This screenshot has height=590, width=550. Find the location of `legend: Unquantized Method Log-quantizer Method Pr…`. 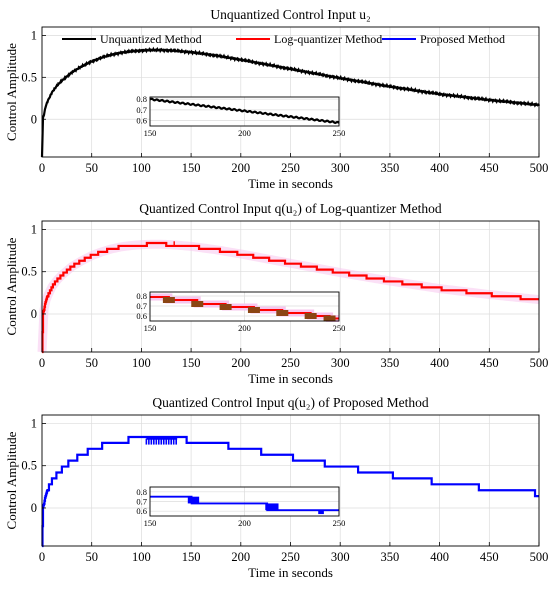

legend: Unquantized Method Log-quantizer Method Pr… is located at coordinates (283, 39).